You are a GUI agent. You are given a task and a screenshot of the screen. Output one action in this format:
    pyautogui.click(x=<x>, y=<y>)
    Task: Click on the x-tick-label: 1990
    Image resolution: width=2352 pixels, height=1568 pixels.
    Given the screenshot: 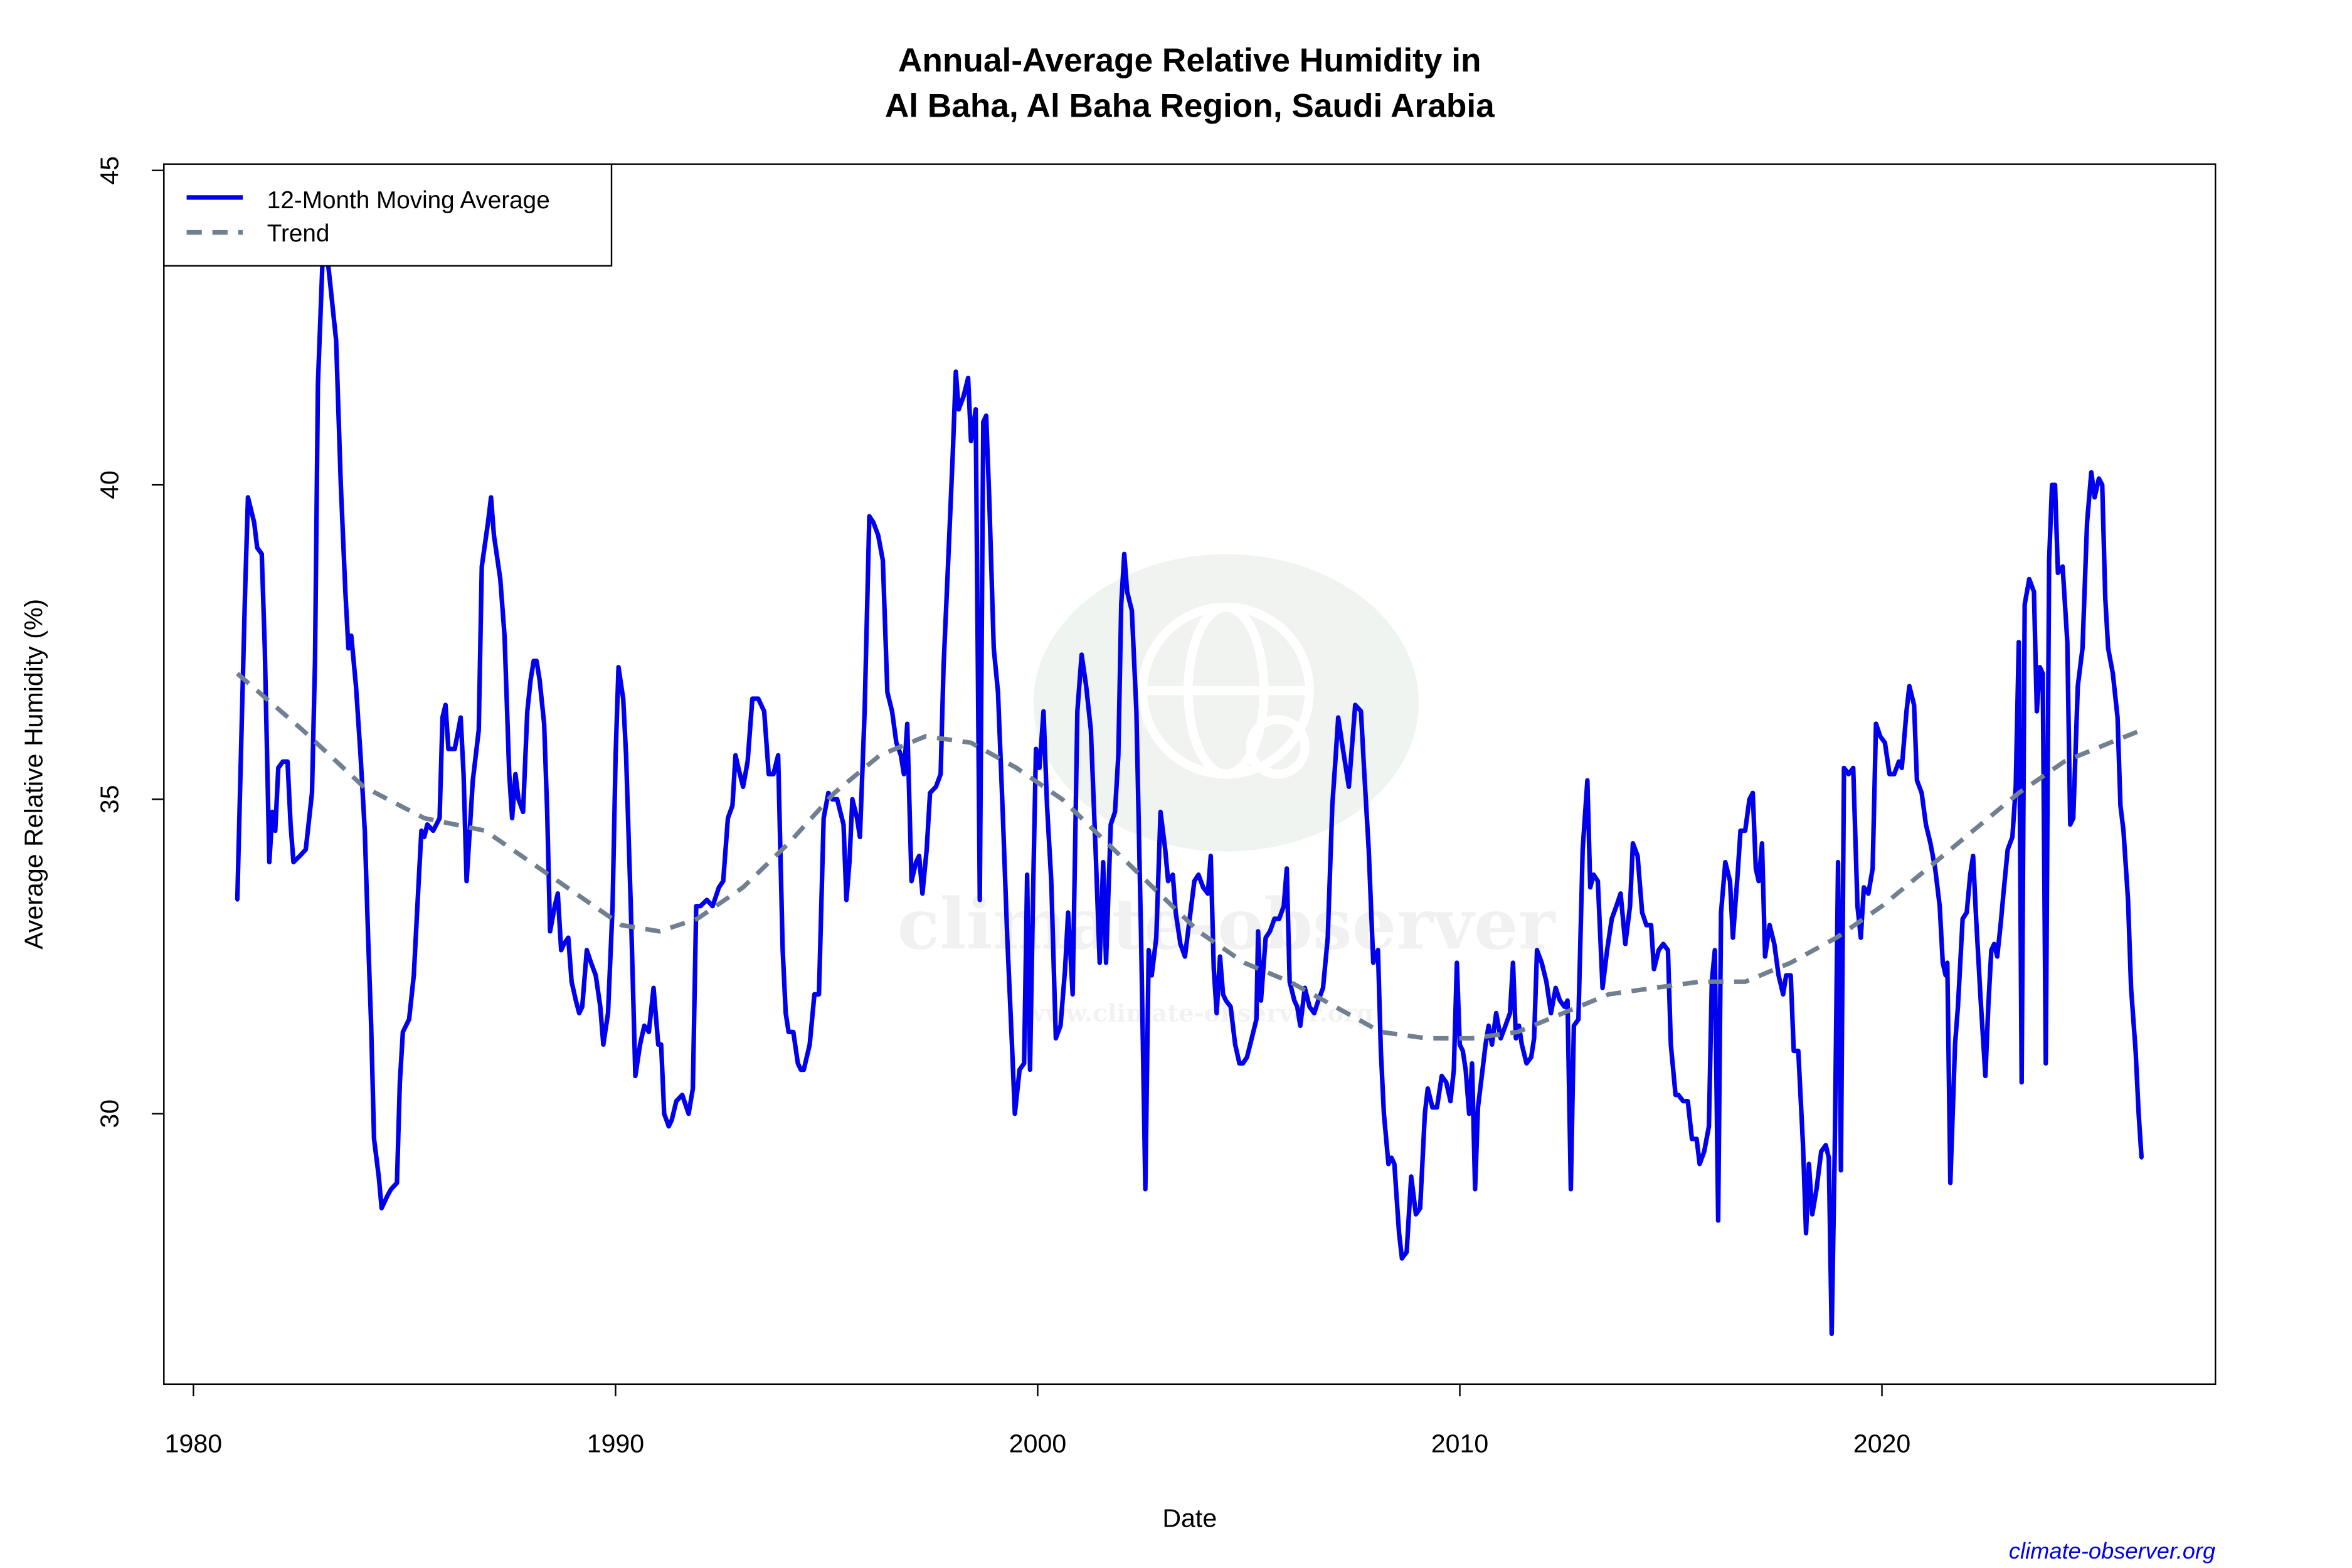 What is the action you would take?
    pyautogui.click(x=615, y=1443)
    